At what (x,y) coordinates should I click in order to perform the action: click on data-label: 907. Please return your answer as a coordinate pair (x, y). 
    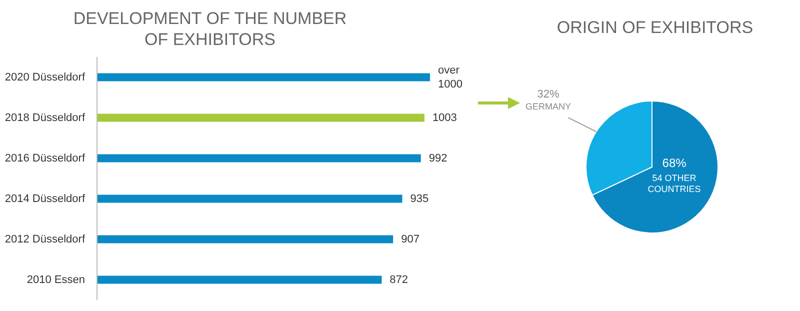
    Looking at the image, I should click on (410, 239).